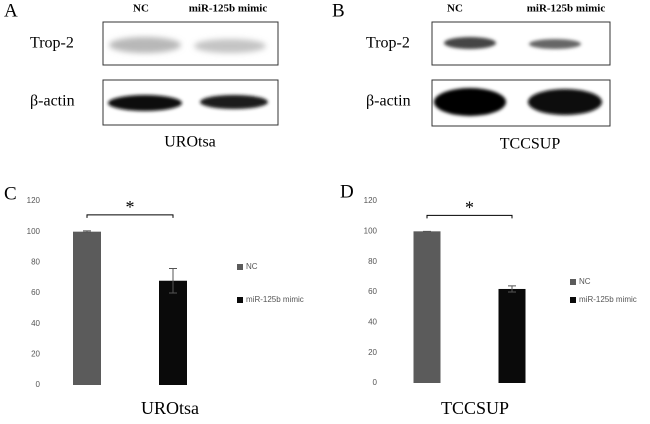 The height and width of the screenshot is (424, 650). Describe the element at coordinates (338, 10) in the screenshot. I see `panel-label: B` at that location.